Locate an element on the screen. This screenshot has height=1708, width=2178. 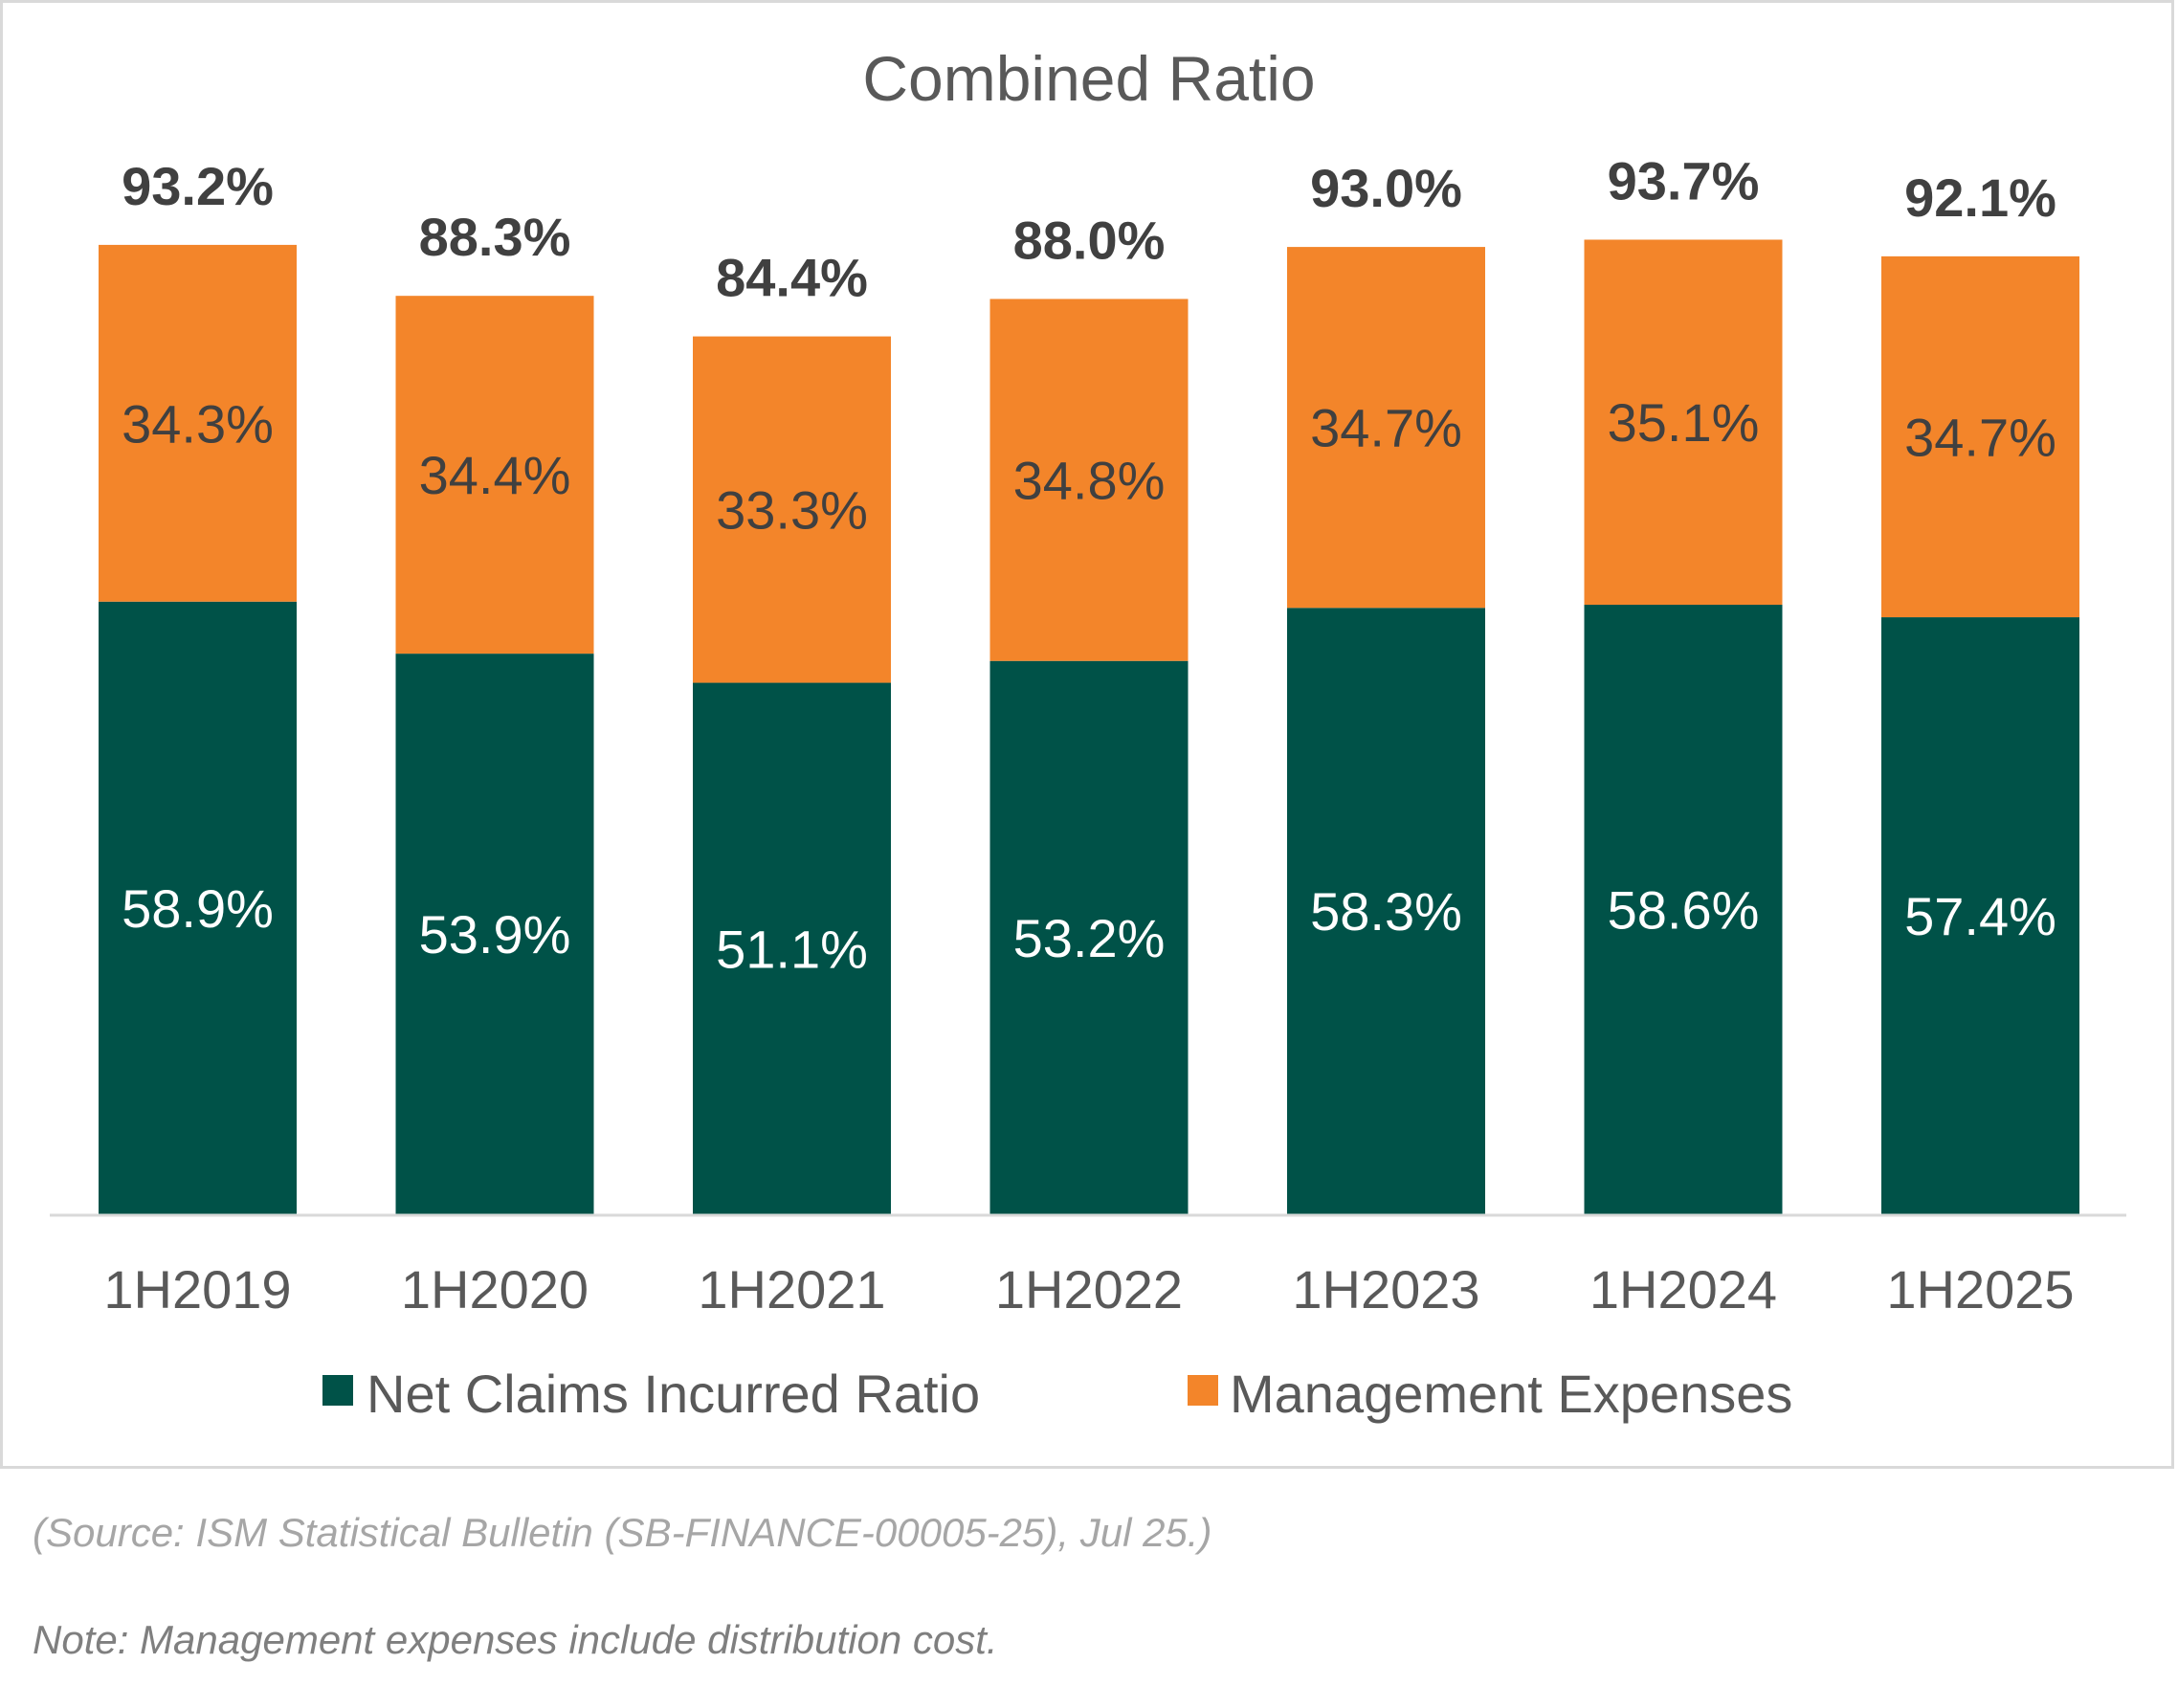
data-label-management-expenses-1H2022: 34.8% is located at coordinates (1090, 481).